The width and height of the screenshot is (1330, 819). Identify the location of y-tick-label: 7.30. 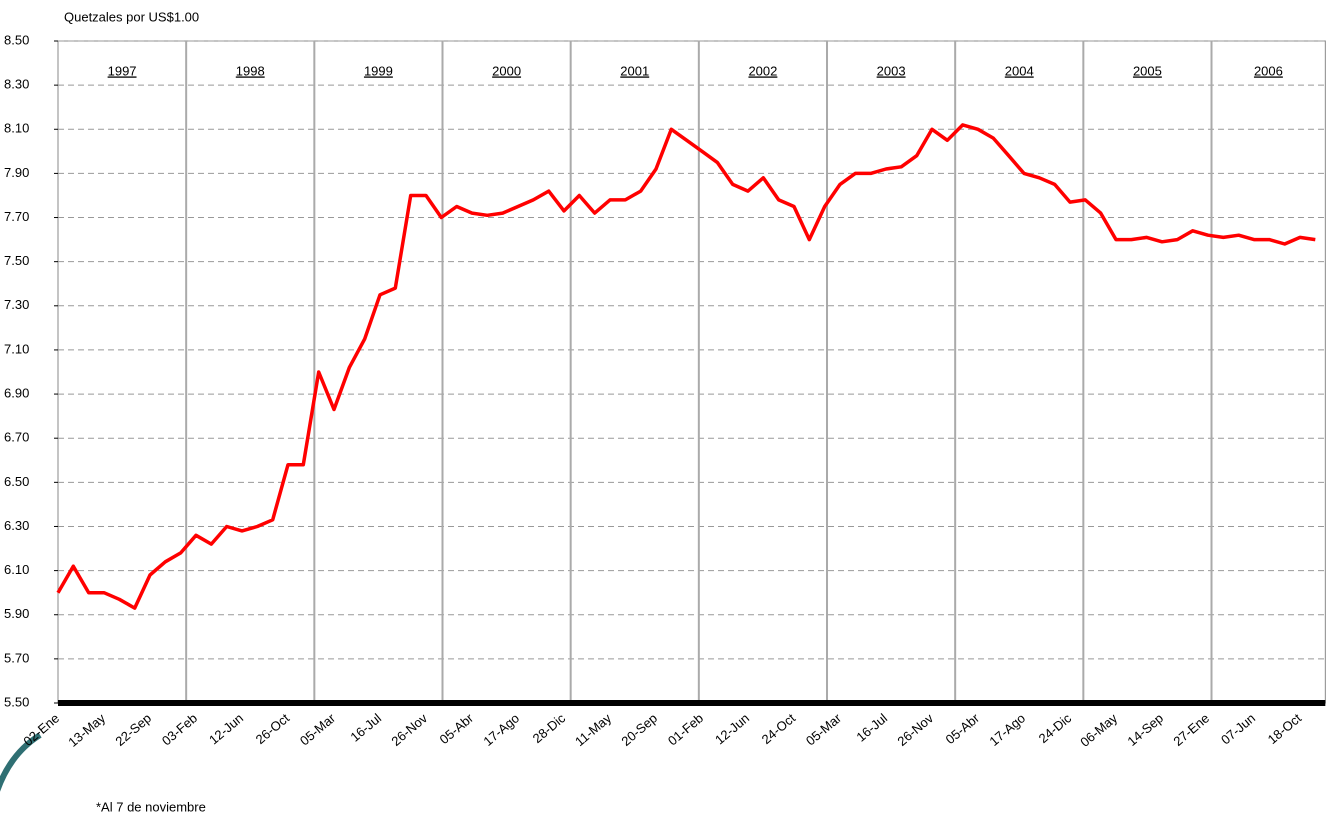
(16, 304).